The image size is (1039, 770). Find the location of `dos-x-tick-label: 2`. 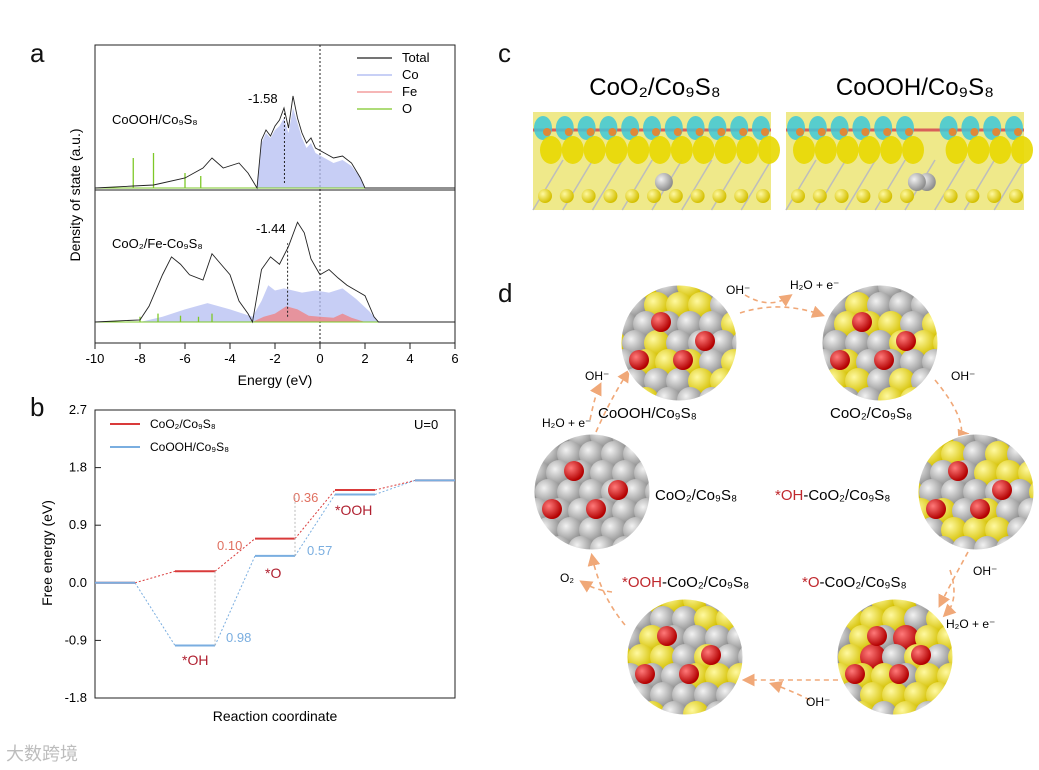

dos-x-tick-label: 2 is located at coordinates (364, 358).